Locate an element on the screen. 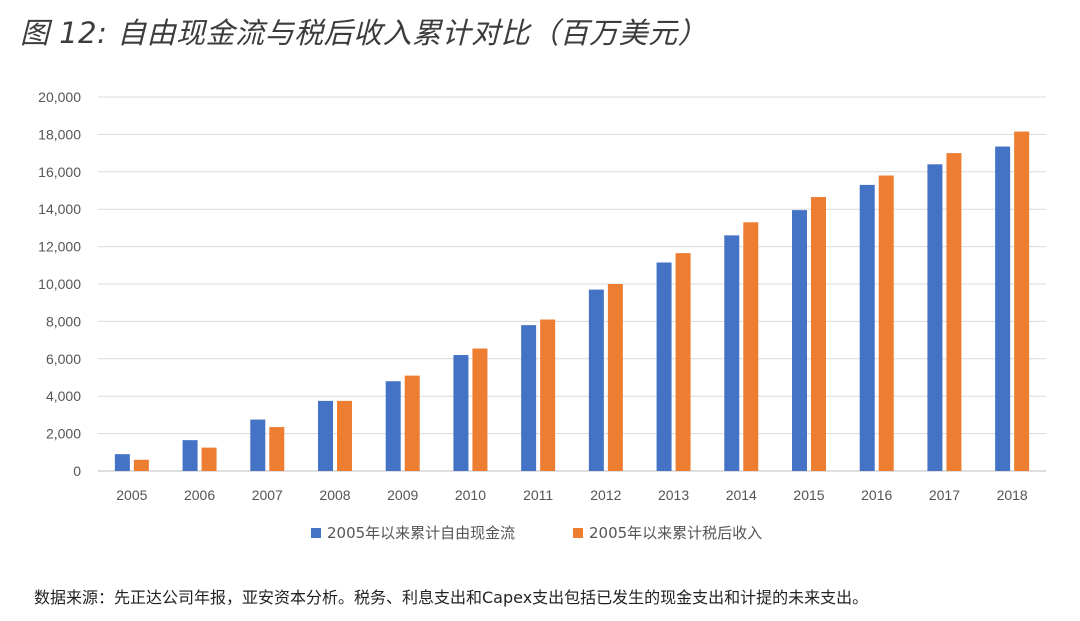  x-tick-label: 2007 is located at coordinates (267, 495).